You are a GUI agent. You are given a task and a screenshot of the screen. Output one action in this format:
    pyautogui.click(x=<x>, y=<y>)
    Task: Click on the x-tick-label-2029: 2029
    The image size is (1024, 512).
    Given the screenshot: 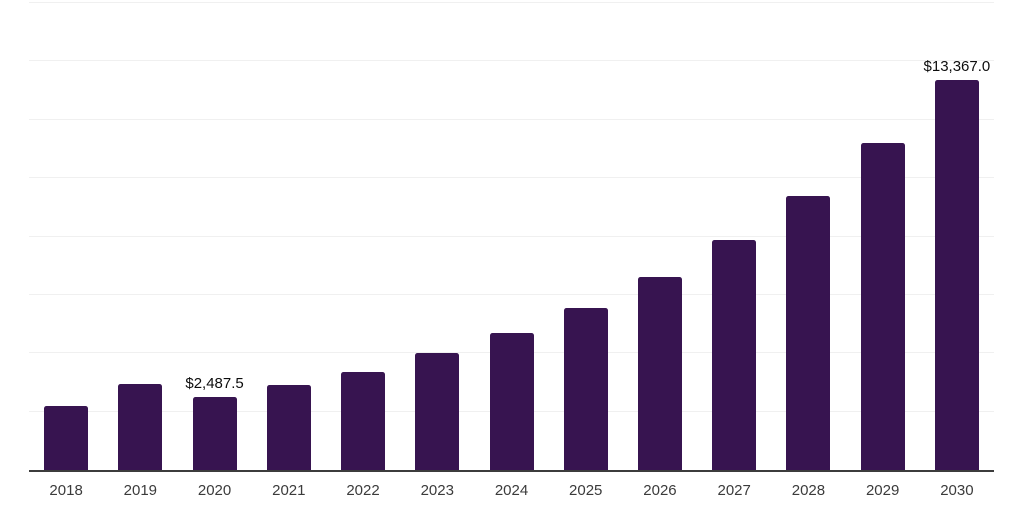 What is the action you would take?
    pyautogui.click(x=882, y=490)
    